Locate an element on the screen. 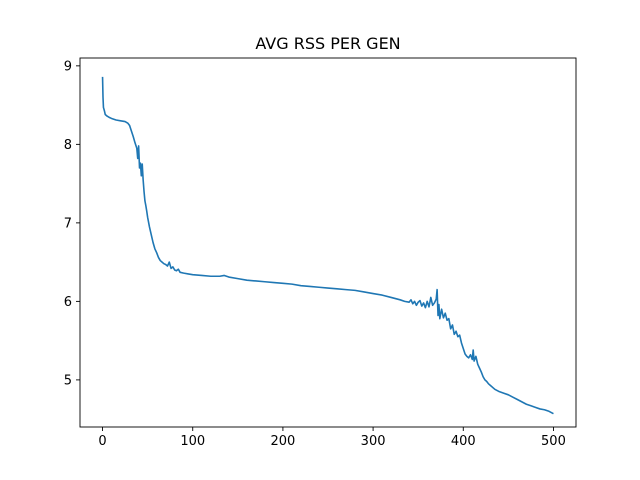 Image resolution: width=640 pixels, height=480 pixels. y-axis: 5 6 7 8 9 is located at coordinates (72, 223).